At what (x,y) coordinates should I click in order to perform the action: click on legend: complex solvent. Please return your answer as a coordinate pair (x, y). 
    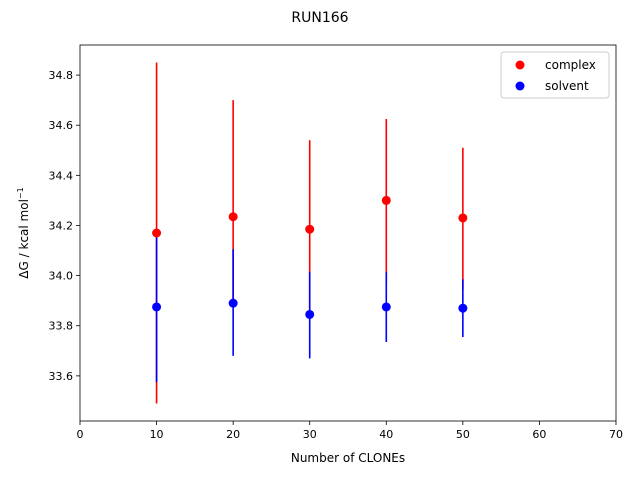
    Looking at the image, I should click on (555, 75).